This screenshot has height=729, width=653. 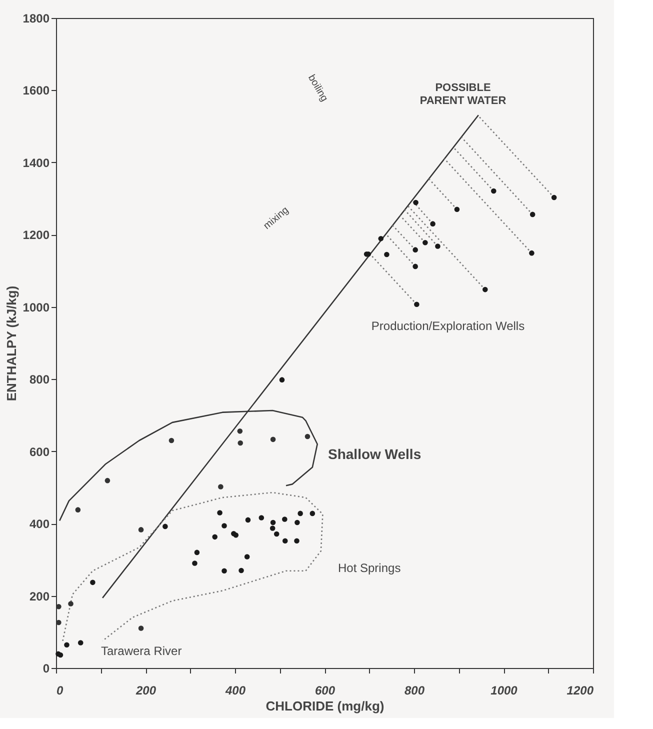 I want to click on y-tick-label: 1600, so click(x=36, y=91).